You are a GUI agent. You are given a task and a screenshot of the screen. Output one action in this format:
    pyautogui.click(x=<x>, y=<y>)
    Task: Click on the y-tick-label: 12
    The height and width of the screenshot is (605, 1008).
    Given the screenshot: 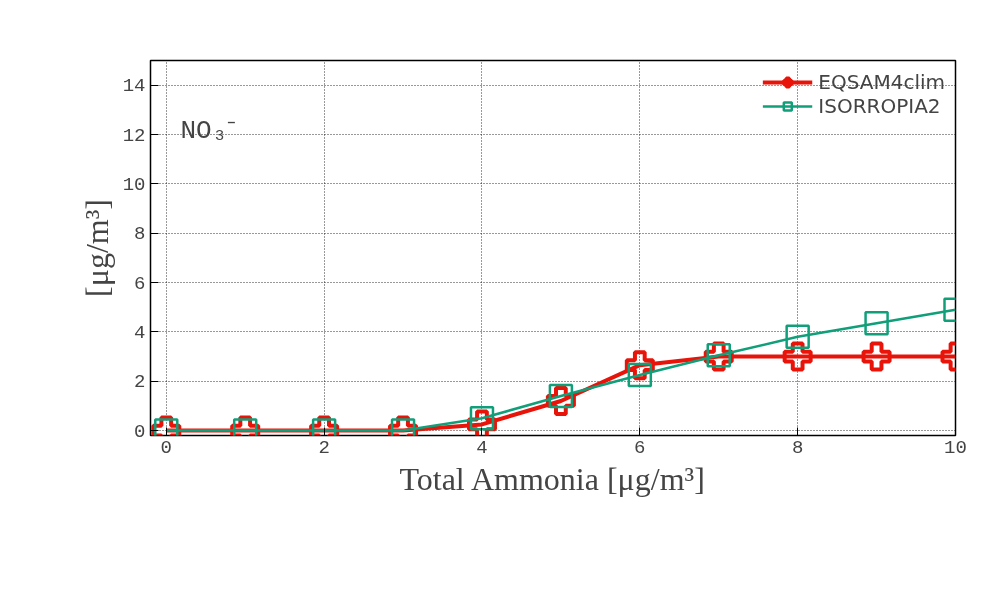 What is the action you would take?
    pyautogui.click(x=134, y=135)
    